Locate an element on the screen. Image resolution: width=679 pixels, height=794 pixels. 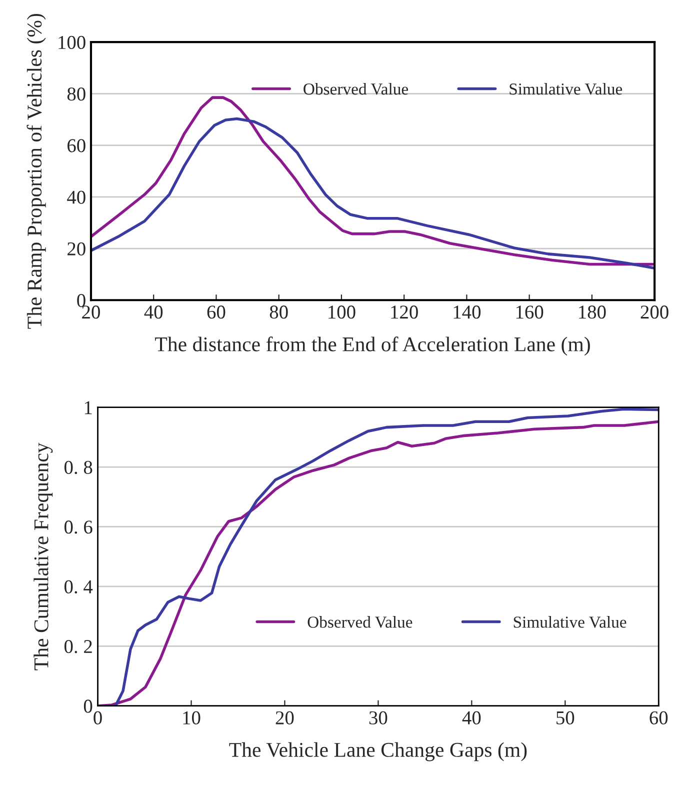
y-tick-label: 80 is located at coordinates (76, 94).